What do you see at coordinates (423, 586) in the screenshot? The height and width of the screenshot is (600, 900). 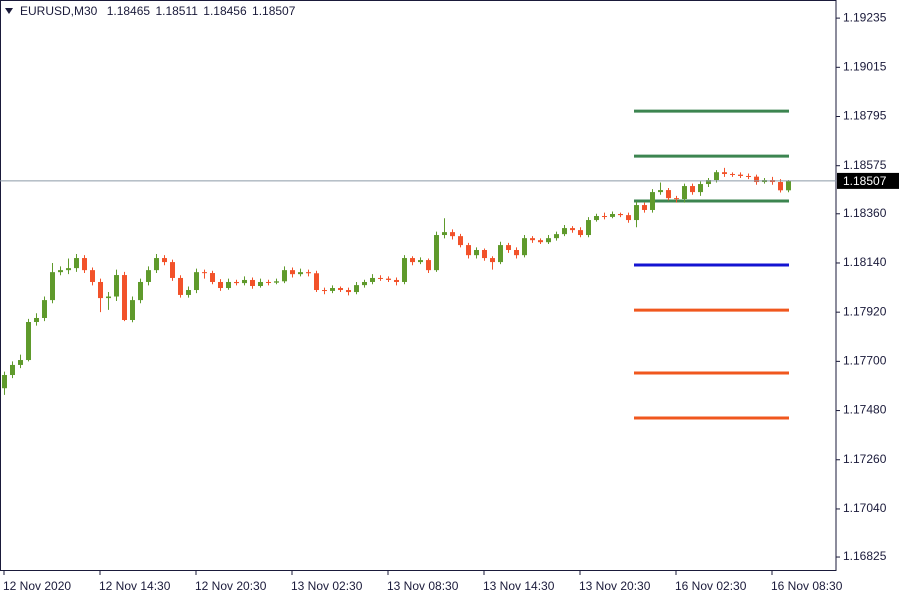 I see `x-tick-label: 13 Nov 08:30` at bounding box center [423, 586].